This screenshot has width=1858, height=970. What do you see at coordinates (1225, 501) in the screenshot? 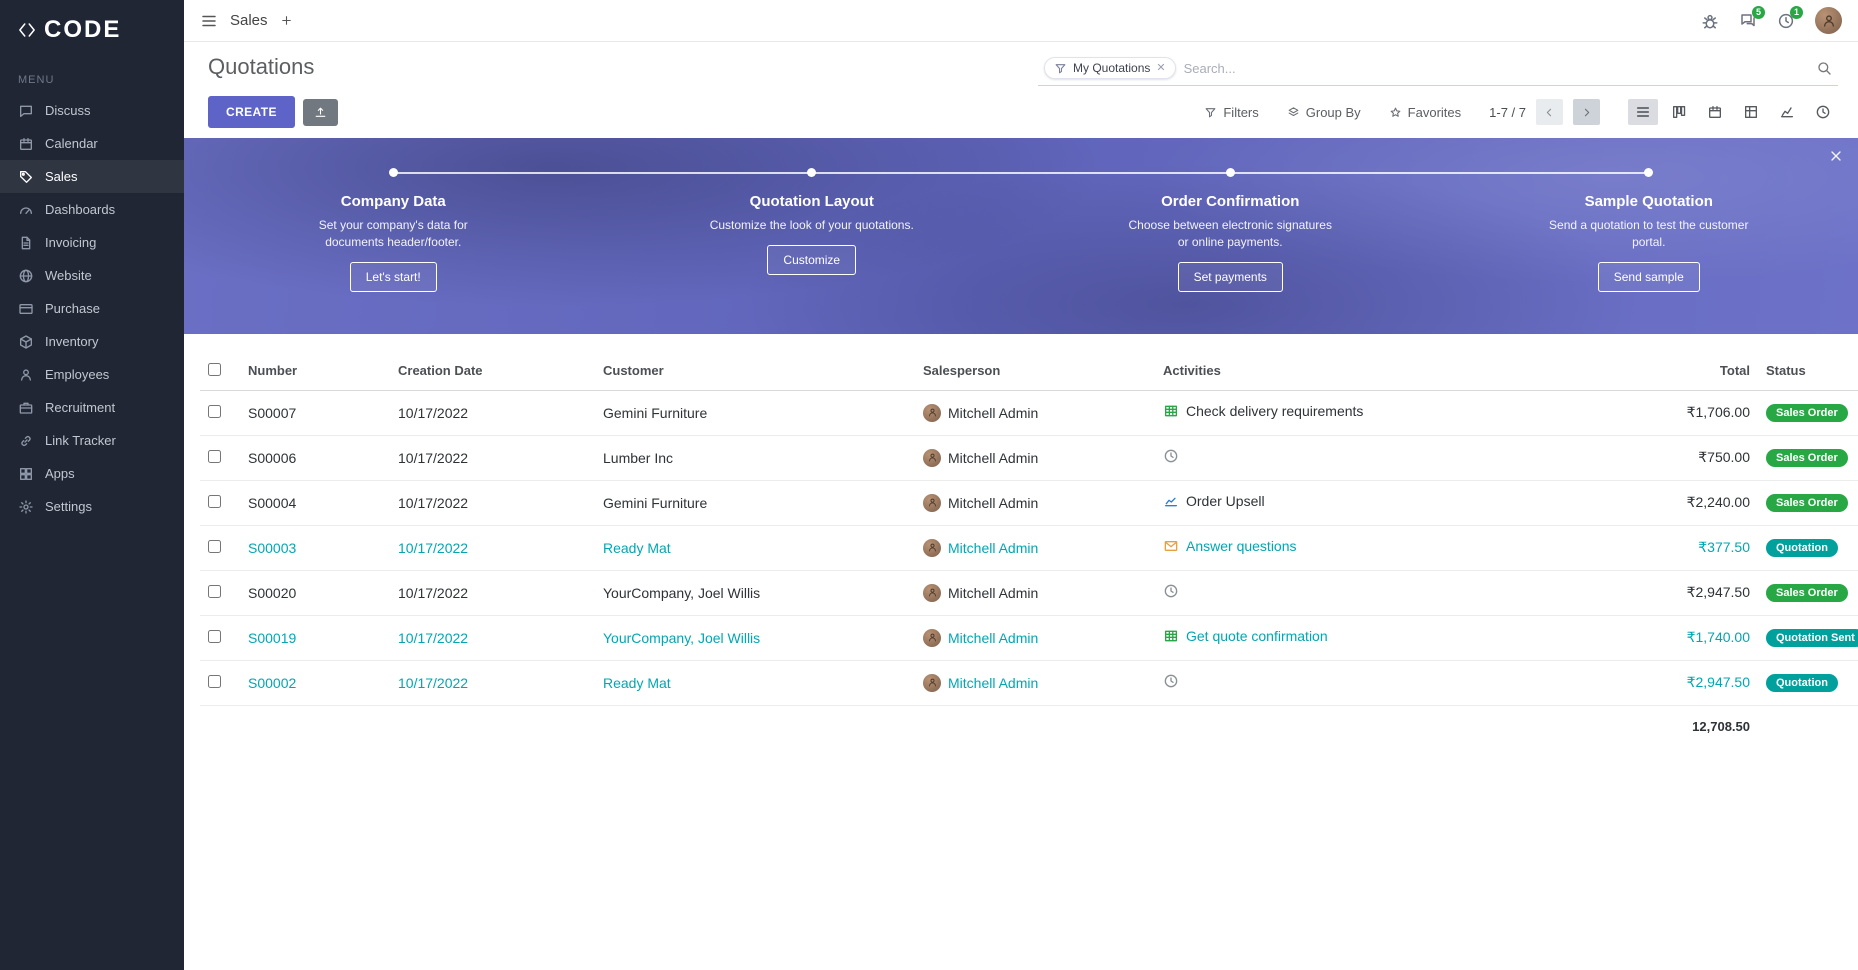
I see `activity-label: Order Upsell` at bounding box center [1225, 501].